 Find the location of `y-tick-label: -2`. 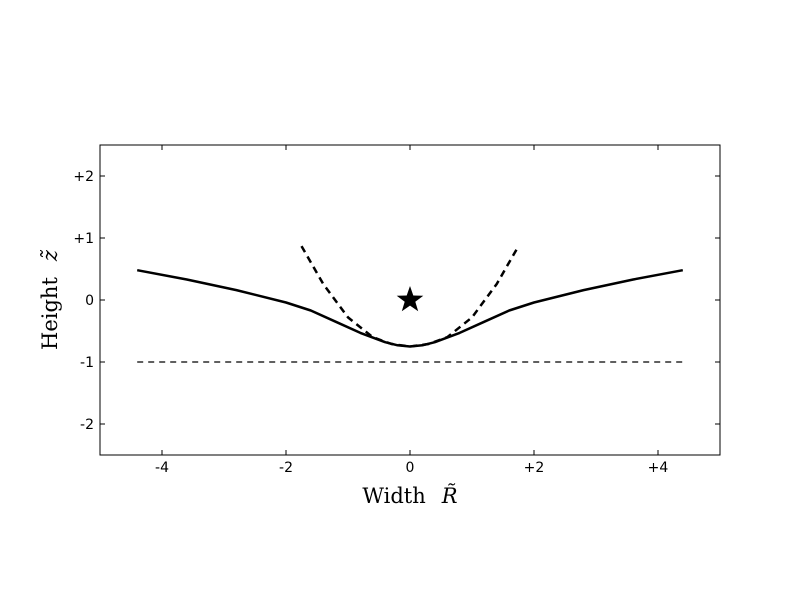

y-tick-label: -2 is located at coordinates (87, 425).